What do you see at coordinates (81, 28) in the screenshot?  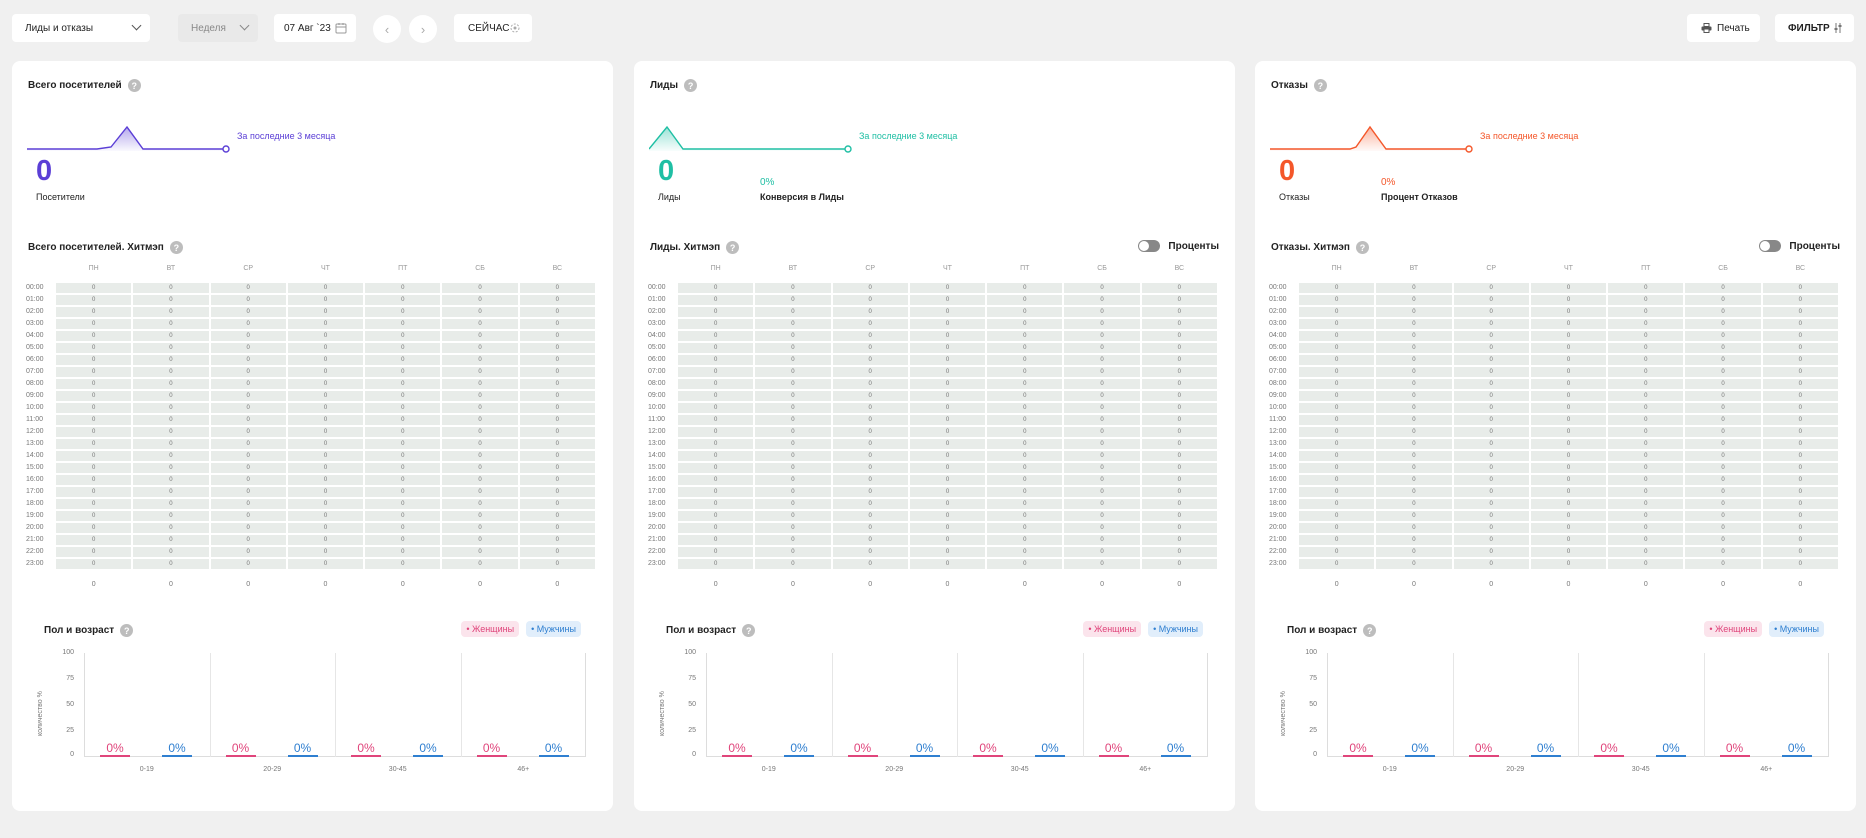 I see `report-select: Лиды и отказы` at bounding box center [81, 28].